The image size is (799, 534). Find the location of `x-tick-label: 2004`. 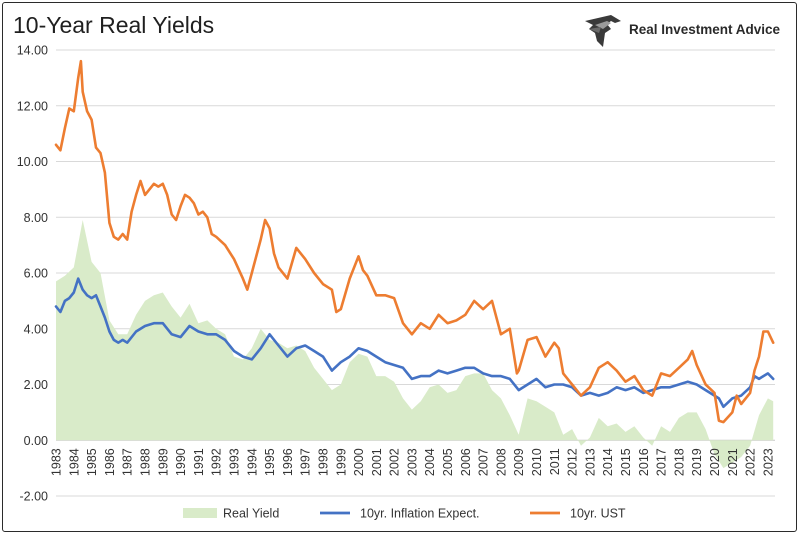

x-tick-label: 2004 is located at coordinates (430, 462).